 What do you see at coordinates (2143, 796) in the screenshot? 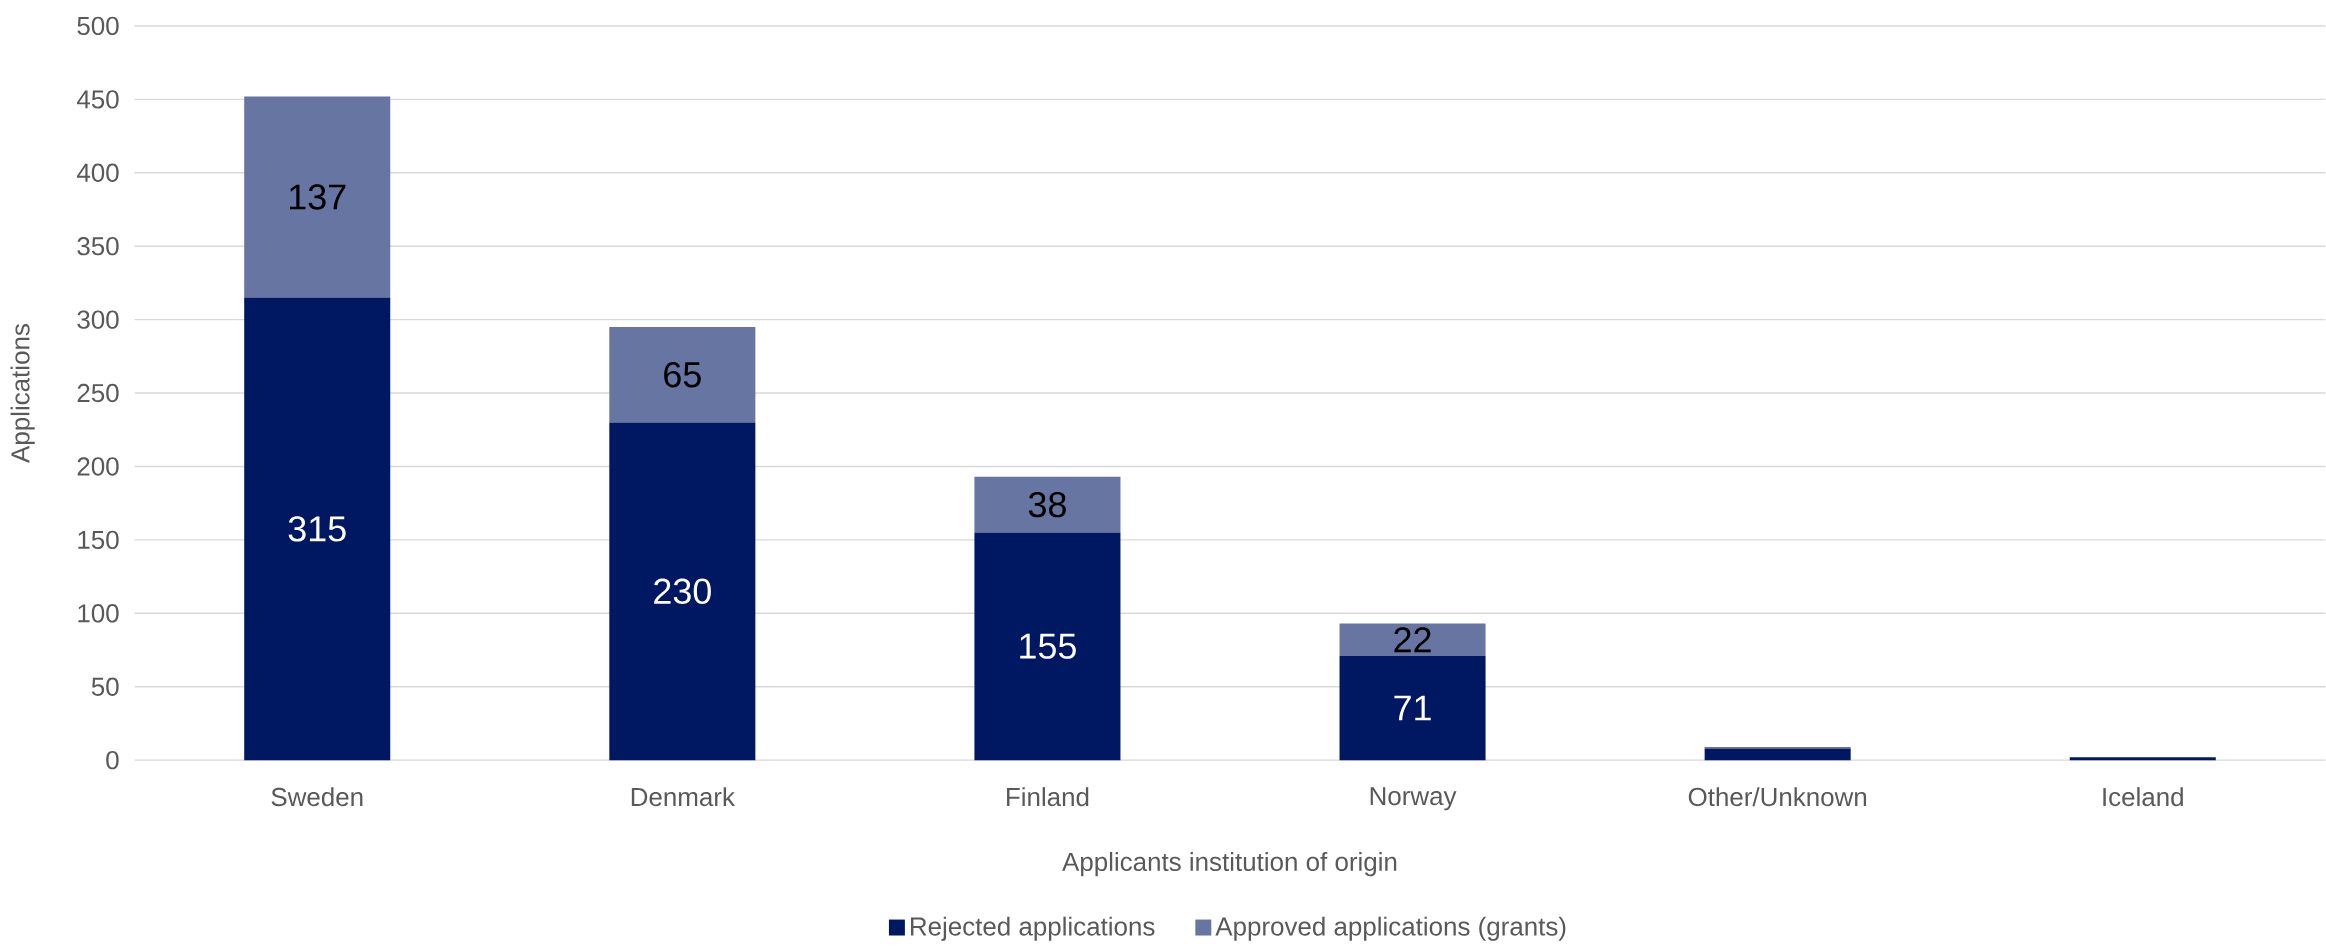
I see `x-tick-label: Iceland` at bounding box center [2143, 796].